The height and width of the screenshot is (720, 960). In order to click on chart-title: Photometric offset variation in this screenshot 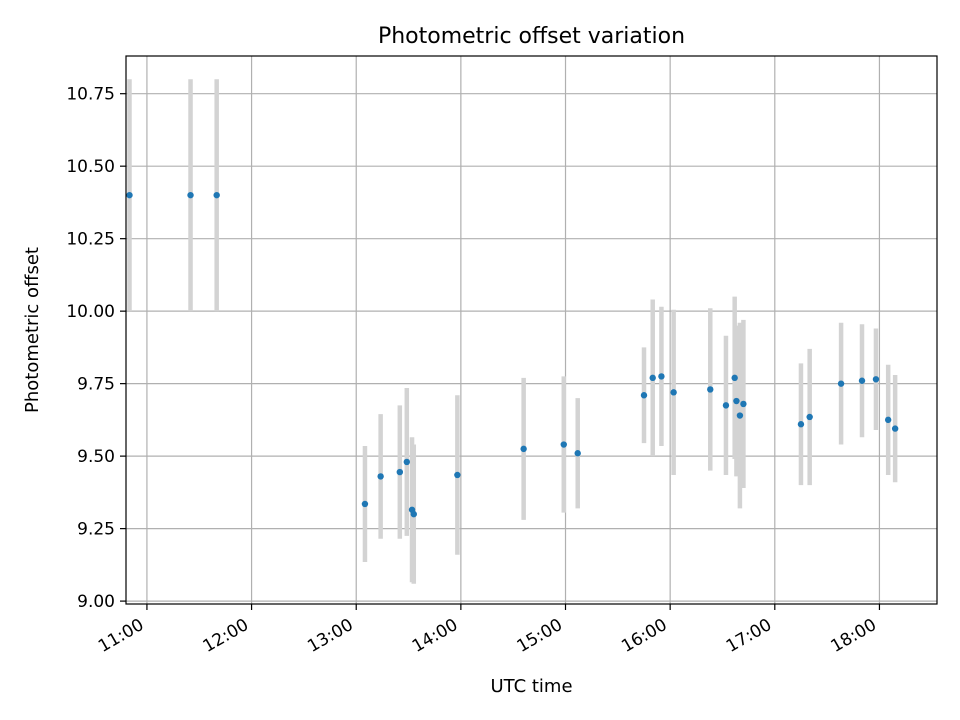, I will do `click(531, 36)`.